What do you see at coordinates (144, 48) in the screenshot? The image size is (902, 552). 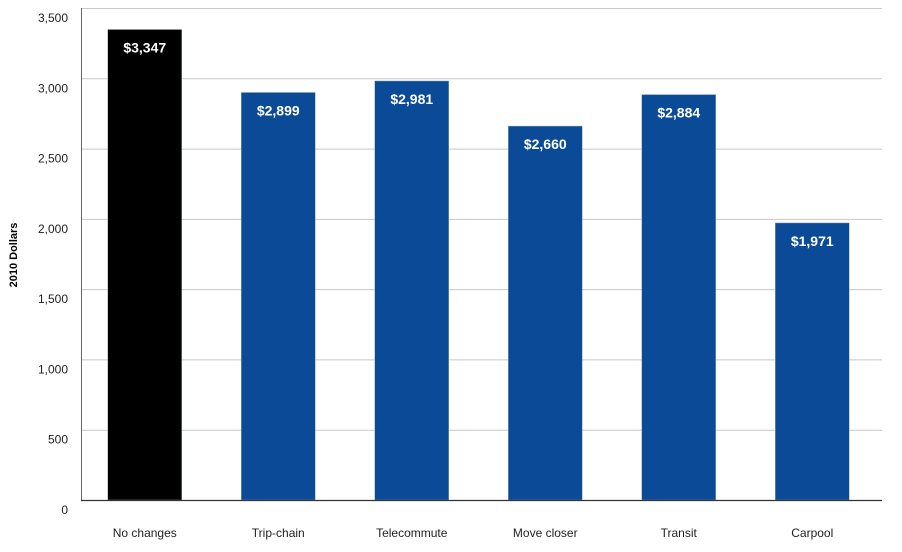 I see `data-label: $3,347` at bounding box center [144, 48].